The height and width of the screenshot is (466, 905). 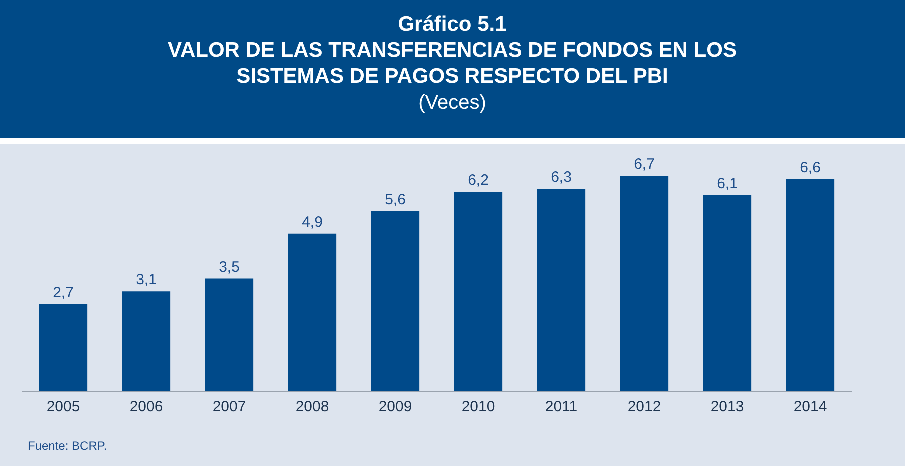 I want to click on x-tick-label: 2007, so click(x=229, y=407).